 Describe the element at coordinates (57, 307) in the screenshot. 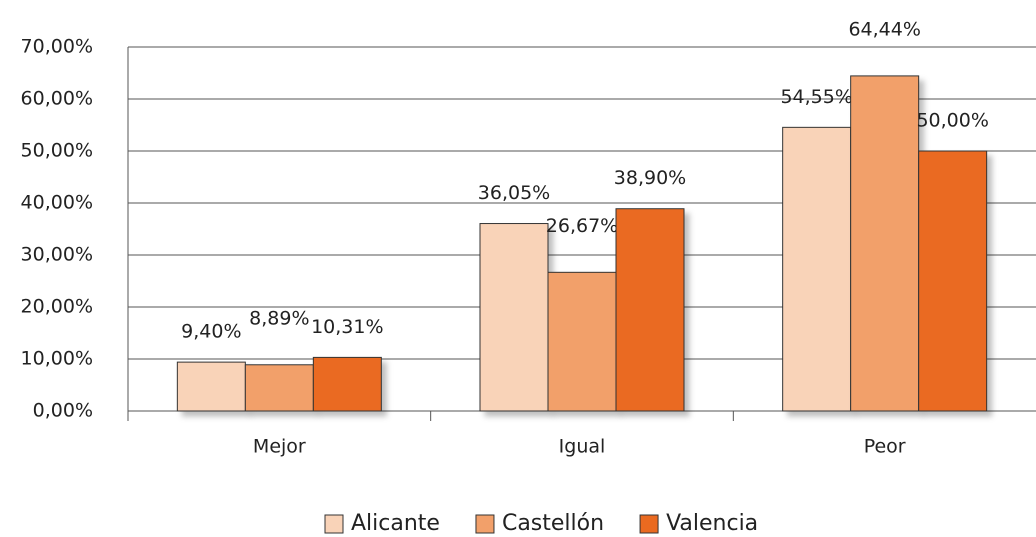

I see `y-tick-label: 20,00%` at that location.